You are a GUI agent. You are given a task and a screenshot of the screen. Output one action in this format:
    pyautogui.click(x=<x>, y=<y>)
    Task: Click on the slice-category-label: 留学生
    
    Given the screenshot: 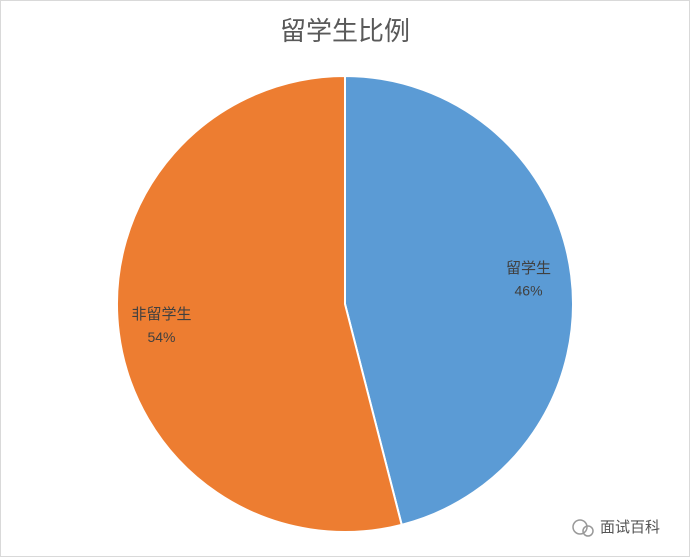 What is the action you would take?
    pyautogui.click(x=528, y=268)
    